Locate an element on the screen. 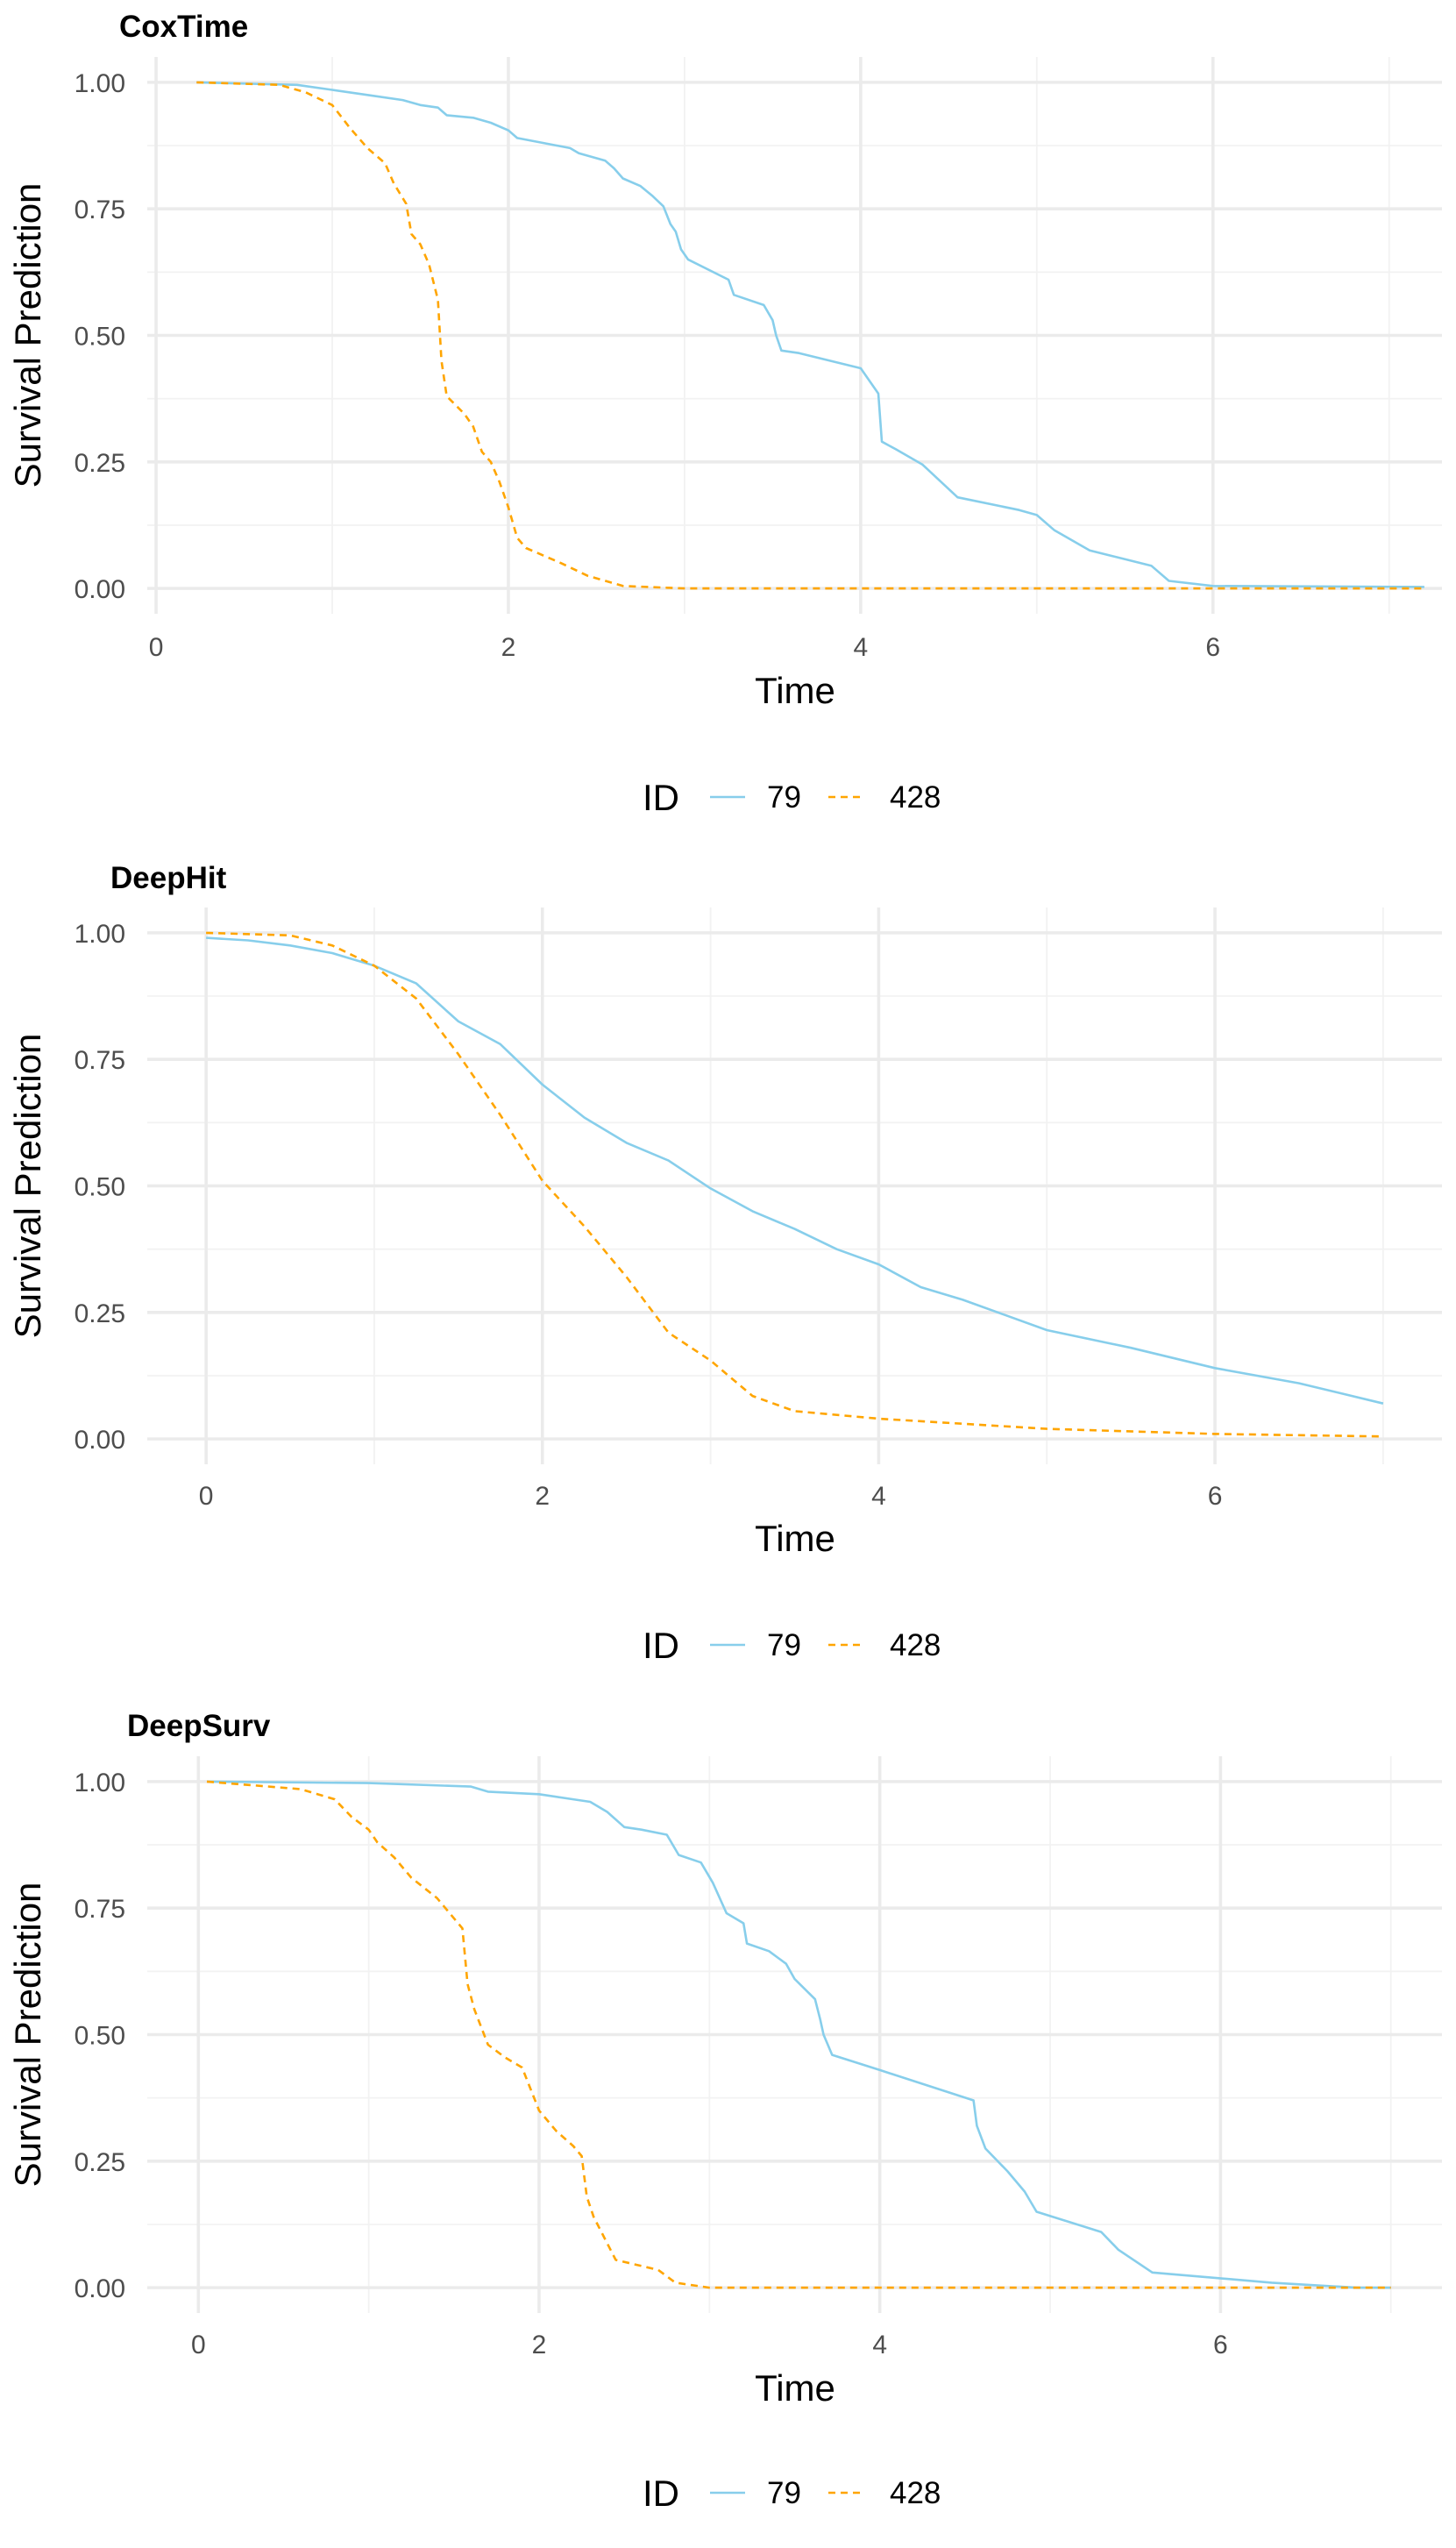 This screenshot has height=2548, width=1456. panel-title: DeepSurv is located at coordinates (199, 1726).